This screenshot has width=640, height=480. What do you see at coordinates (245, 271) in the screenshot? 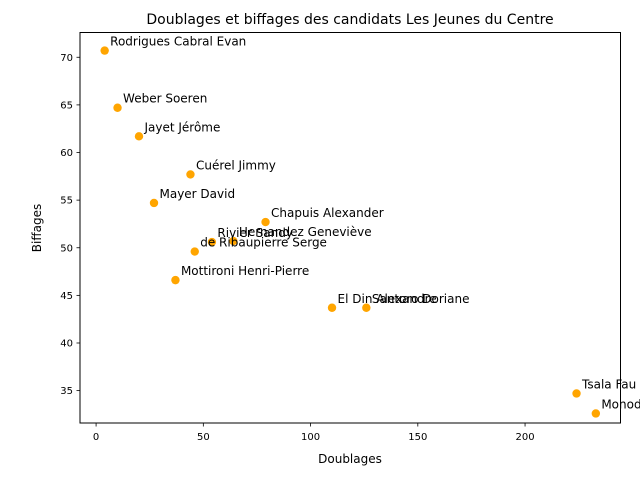
I see `data-point-label: Mottironi Henri-Pierre` at bounding box center [245, 271].